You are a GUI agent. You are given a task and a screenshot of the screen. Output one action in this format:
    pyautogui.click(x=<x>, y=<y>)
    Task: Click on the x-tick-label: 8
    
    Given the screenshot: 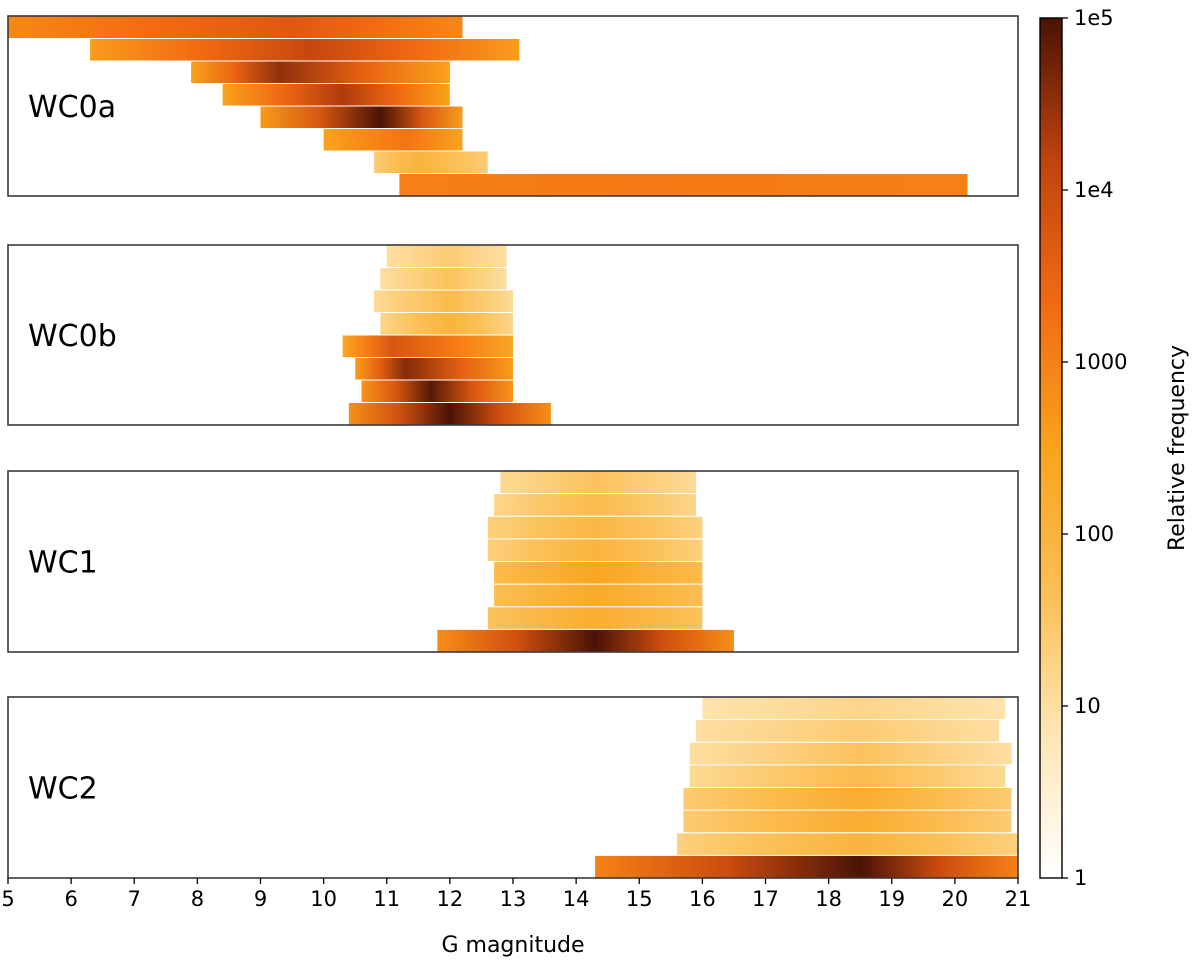 What is the action you would take?
    pyautogui.click(x=197, y=899)
    